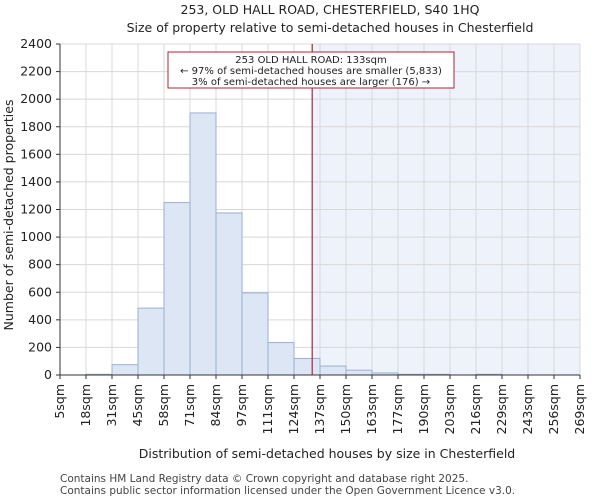 This screenshot has width=600, height=500. What do you see at coordinates (137, 405) in the screenshot?
I see `x-tick-label: 45sqm` at bounding box center [137, 405].